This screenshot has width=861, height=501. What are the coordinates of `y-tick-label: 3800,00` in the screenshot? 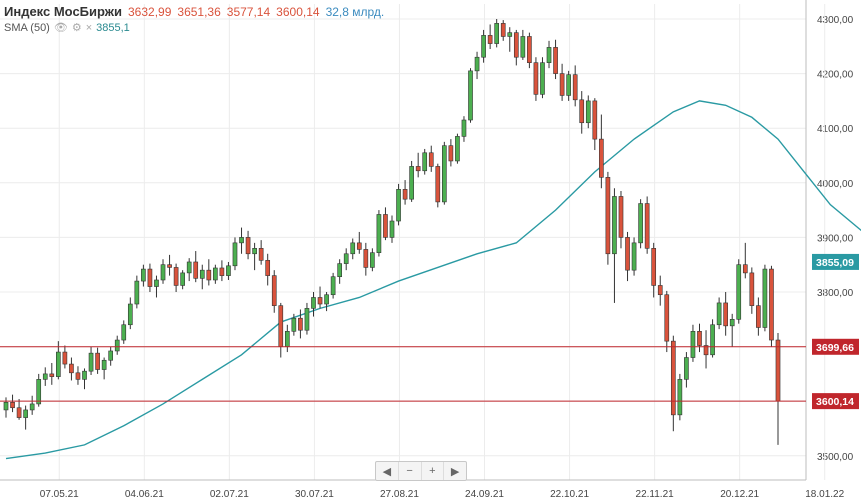 It's located at (835, 293).